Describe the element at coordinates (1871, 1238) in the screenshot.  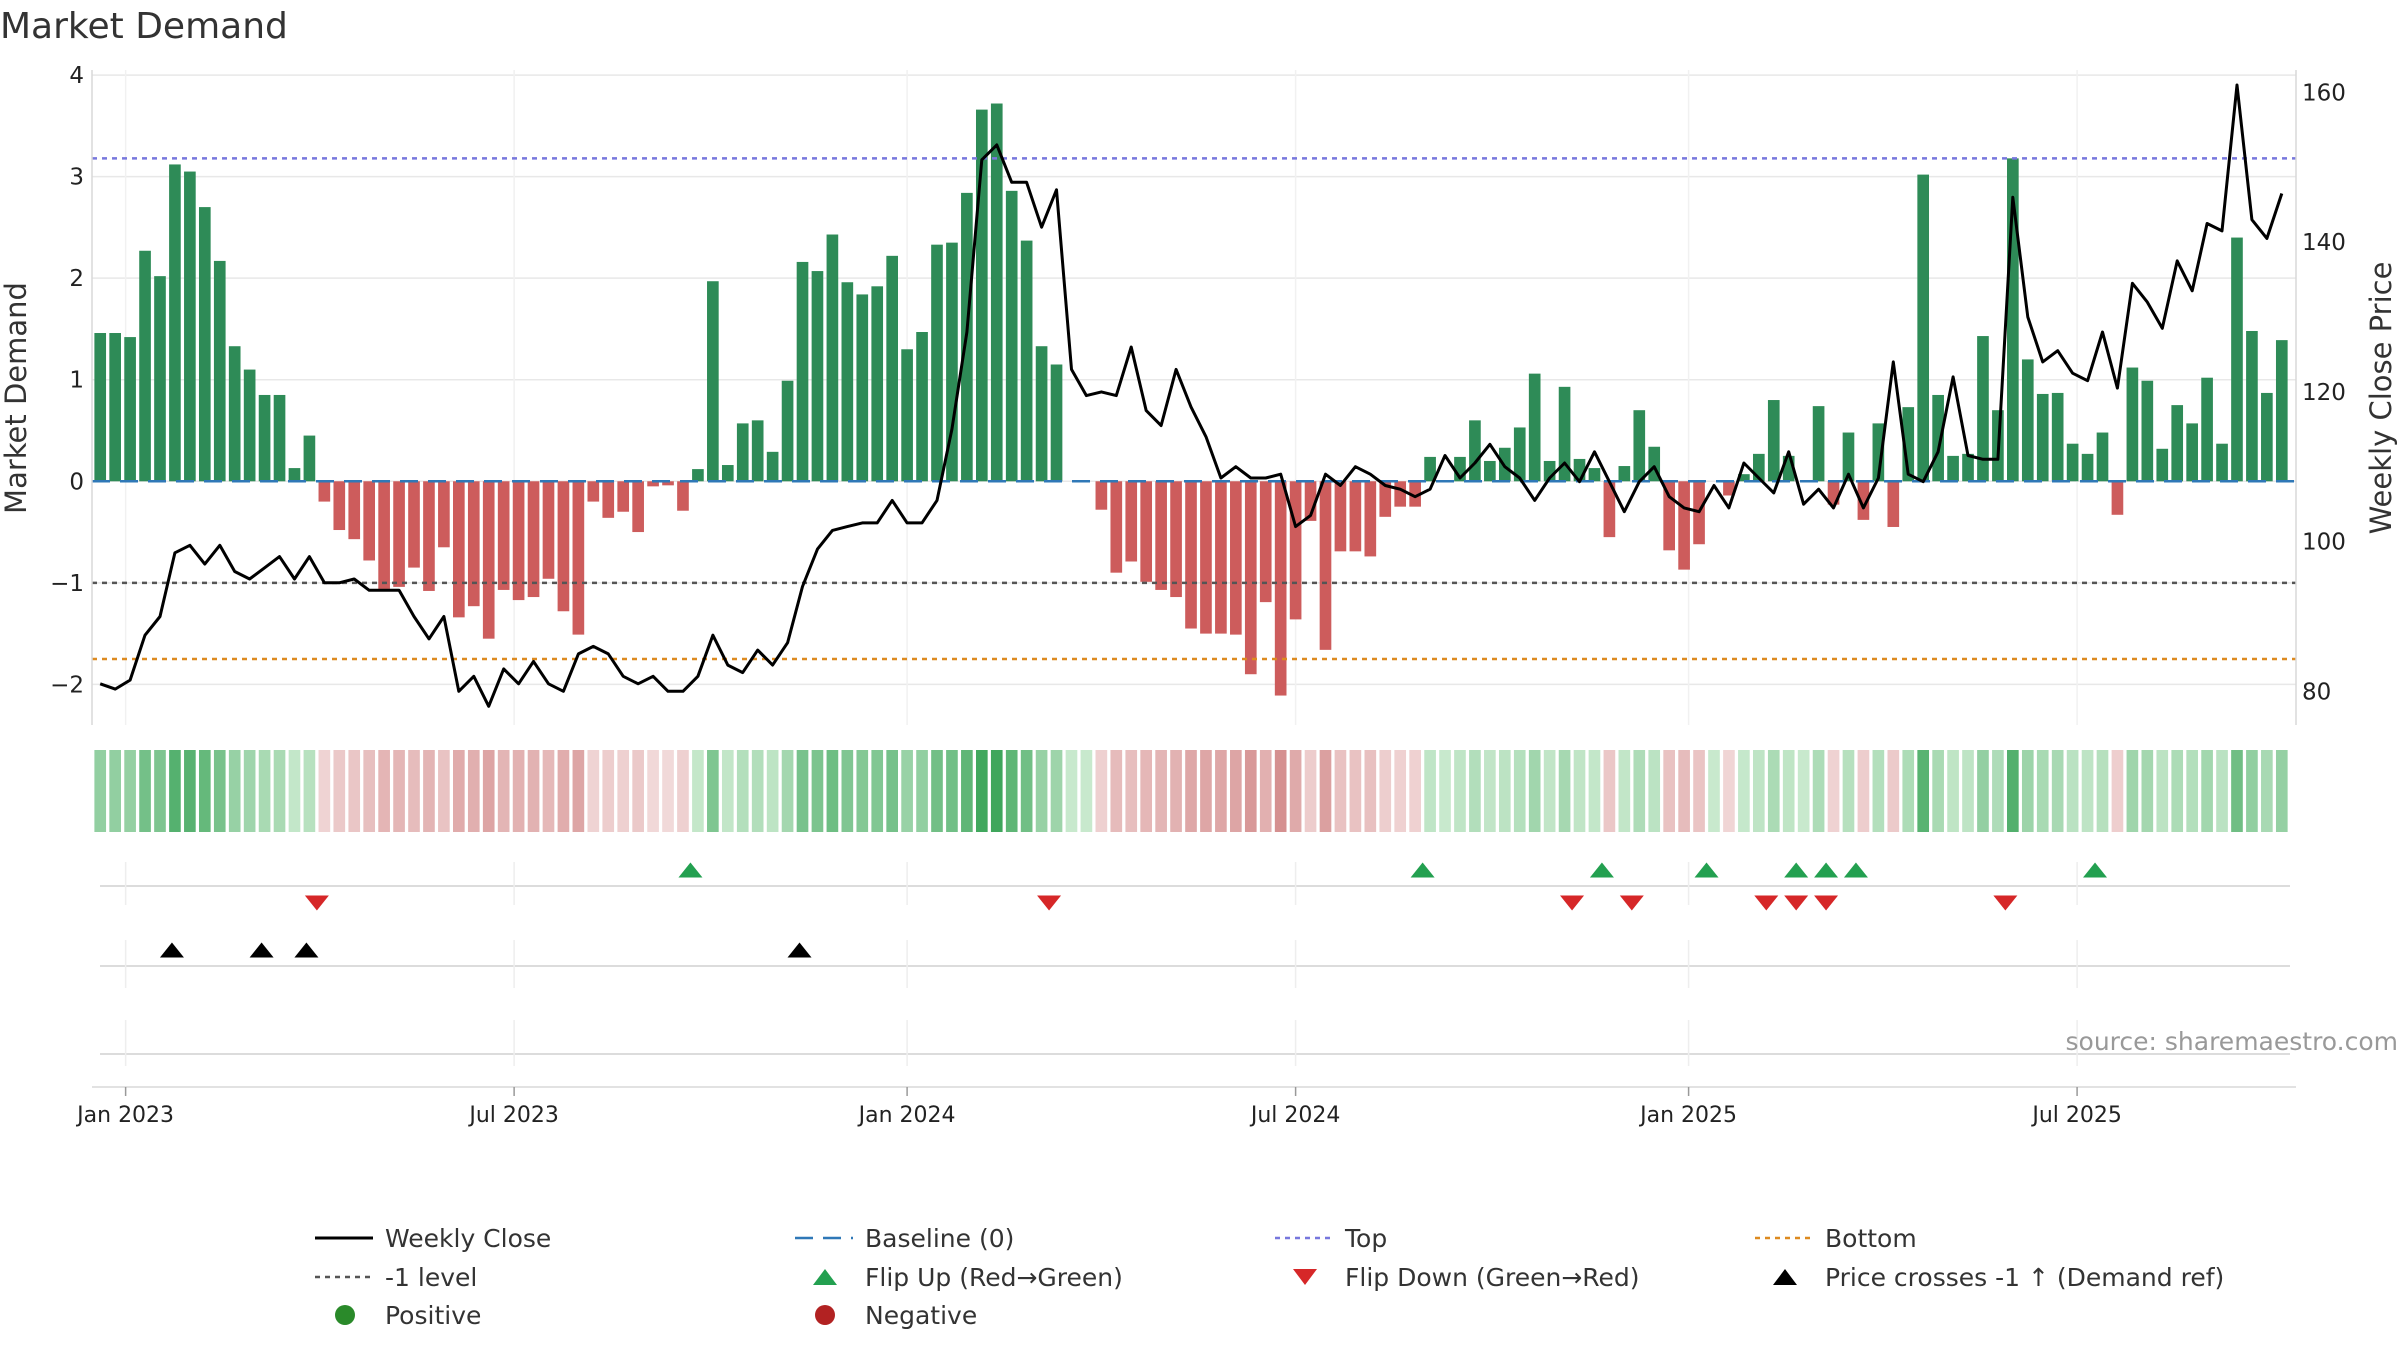
I see `legend-label: Bottom` at that location.